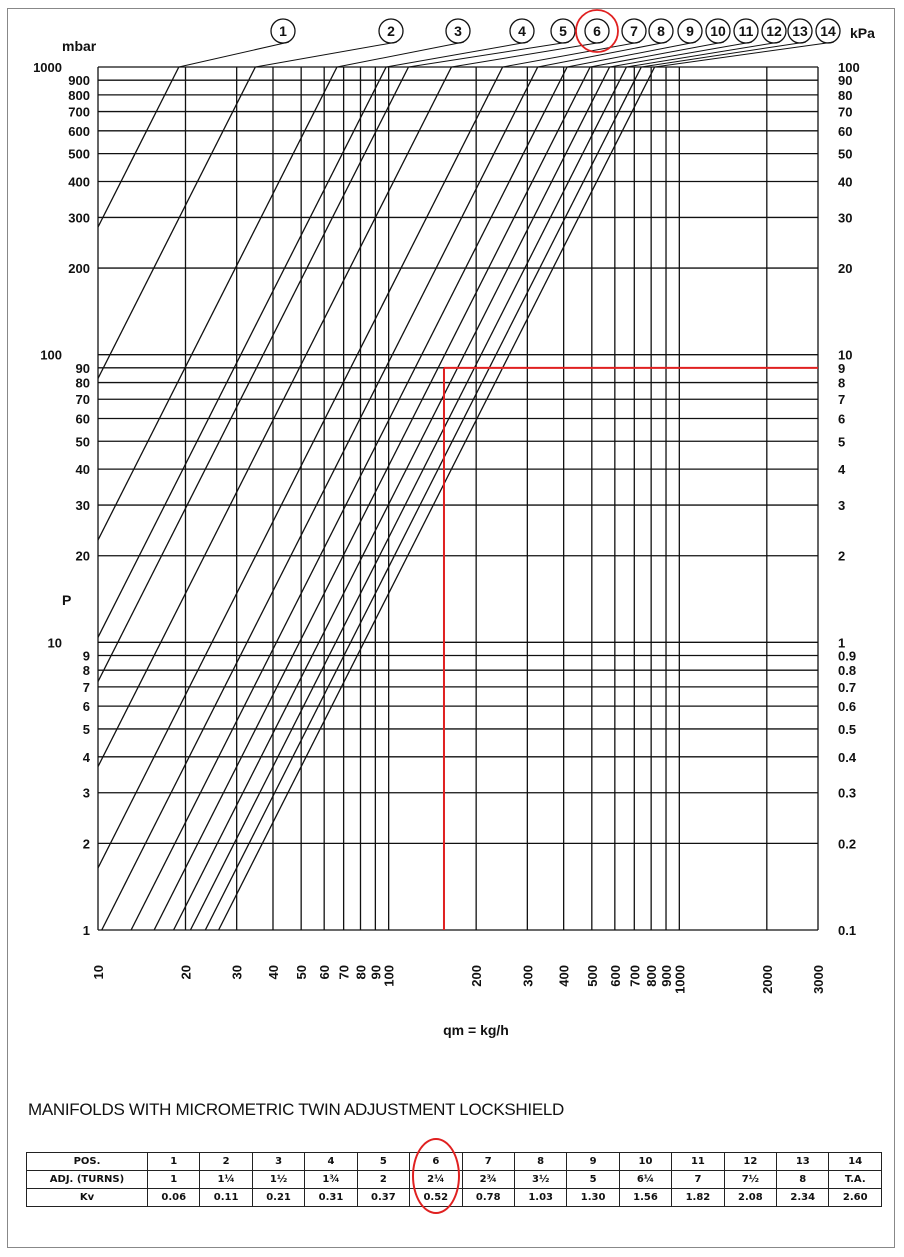  I want to click on x-axis-label: qm = kg/h, so click(476, 1030).